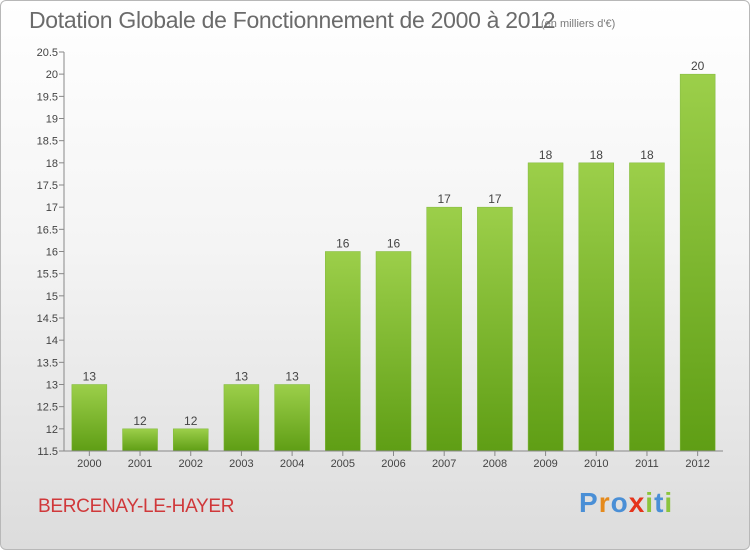 This screenshot has width=750, height=550. What do you see at coordinates (546, 155) in the screenshot?
I see `bar-value-label-2009: 18` at bounding box center [546, 155].